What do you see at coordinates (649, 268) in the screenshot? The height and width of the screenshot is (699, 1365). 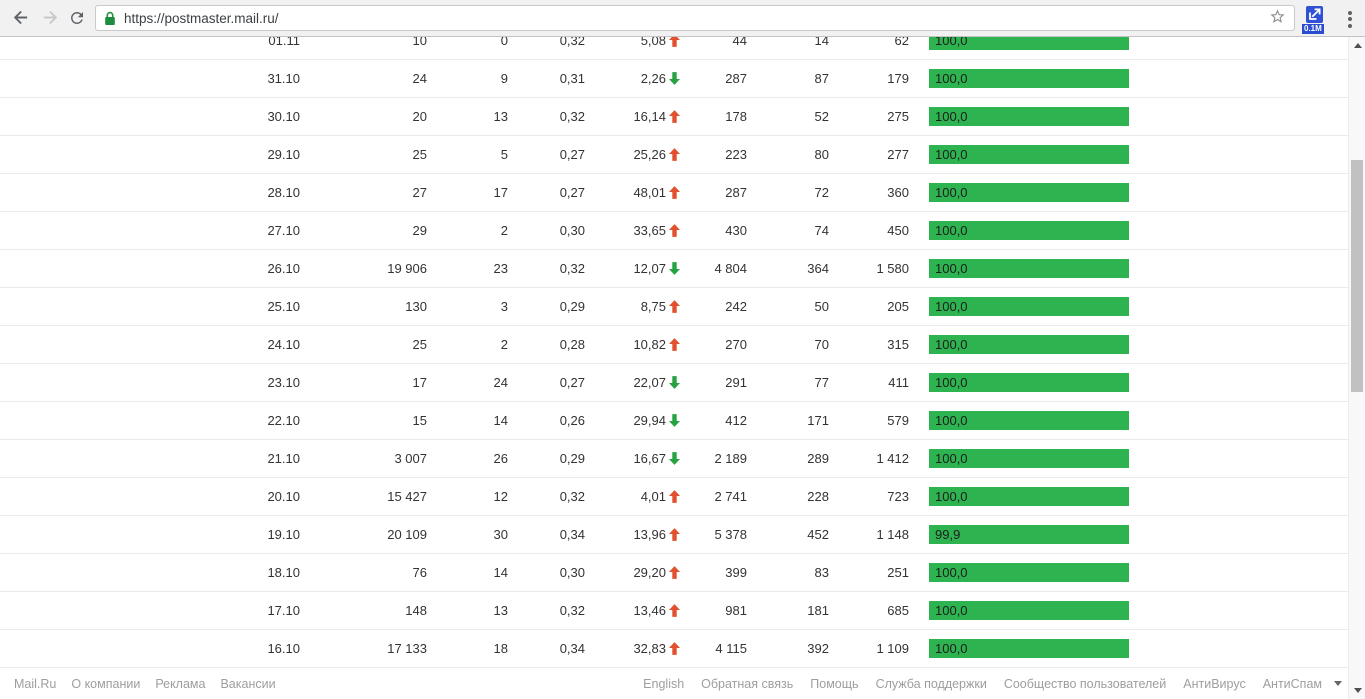 I see `delta-value: 12,07` at bounding box center [649, 268].